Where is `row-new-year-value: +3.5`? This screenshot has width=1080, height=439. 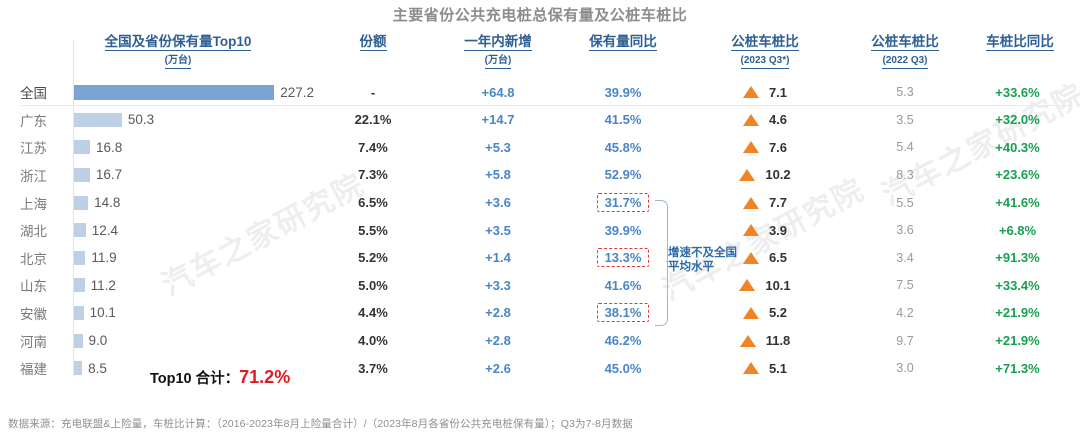 row-new-year-value: +3.5 is located at coordinates (498, 230).